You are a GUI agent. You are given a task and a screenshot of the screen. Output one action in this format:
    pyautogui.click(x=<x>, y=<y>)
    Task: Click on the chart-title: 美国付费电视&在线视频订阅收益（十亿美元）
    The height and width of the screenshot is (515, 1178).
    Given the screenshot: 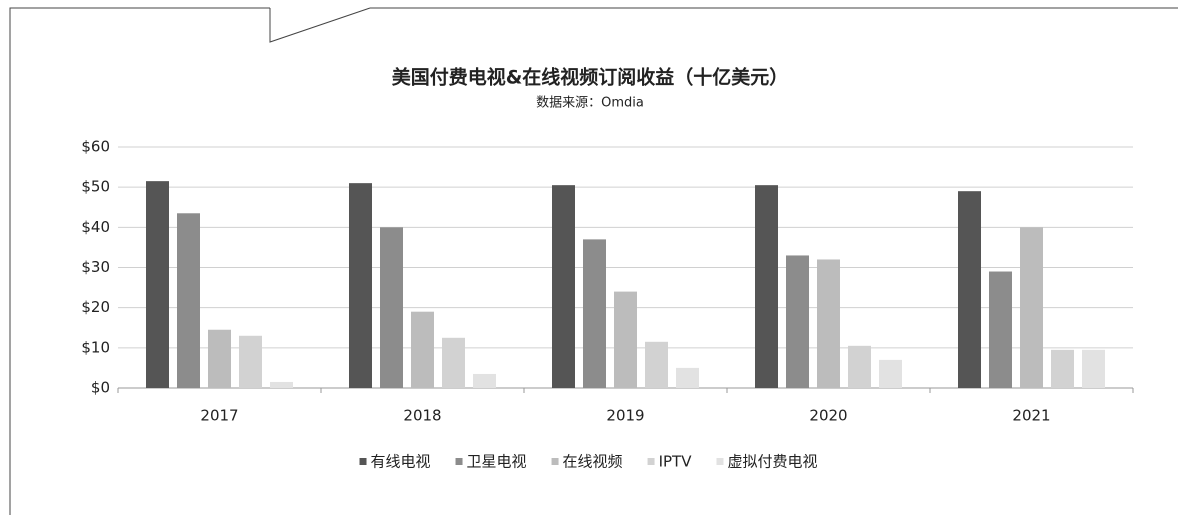 What is the action you would take?
    pyautogui.click(x=590, y=77)
    